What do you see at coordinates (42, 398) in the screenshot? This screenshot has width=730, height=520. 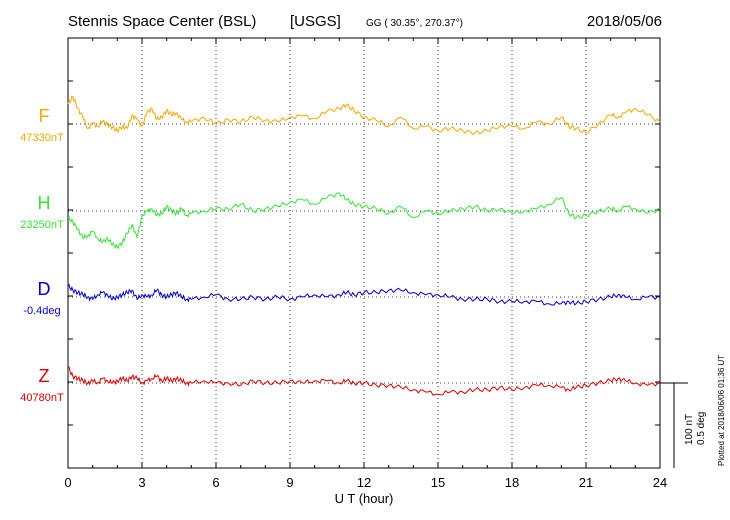 I see `series-baseline-z: 40780nT` at bounding box center [42, 398].